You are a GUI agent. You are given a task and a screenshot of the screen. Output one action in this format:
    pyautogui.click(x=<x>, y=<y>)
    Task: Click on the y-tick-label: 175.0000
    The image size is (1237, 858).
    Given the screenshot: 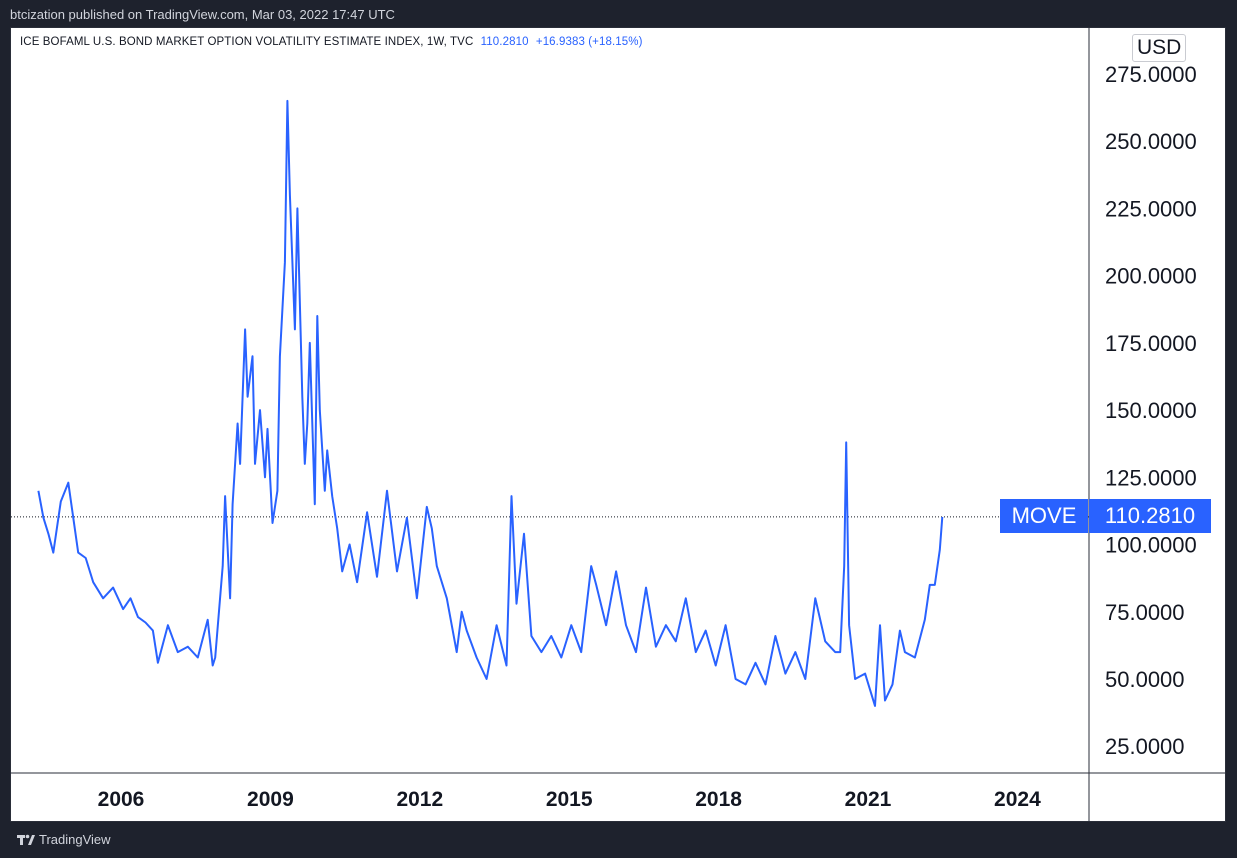 What is the action you would take?
    pyautogui.click(x=1151, y=343)
    